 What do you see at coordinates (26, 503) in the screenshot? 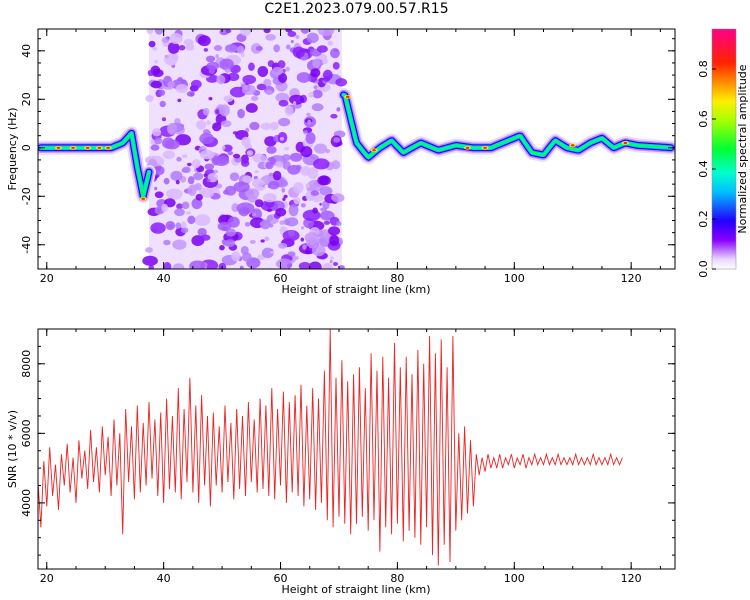
I see `snr-y-tick-label: 4000` at bounding box center [26, 503].